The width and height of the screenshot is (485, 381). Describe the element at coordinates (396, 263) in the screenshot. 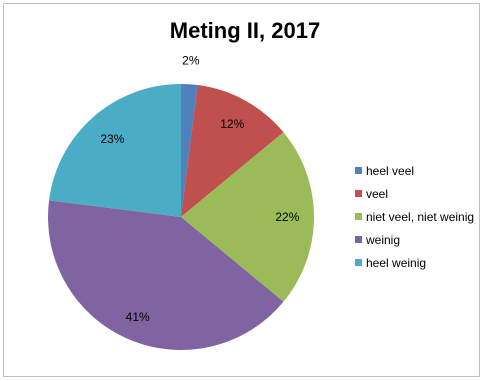

I see `legend-label: heel weinig` at that location.